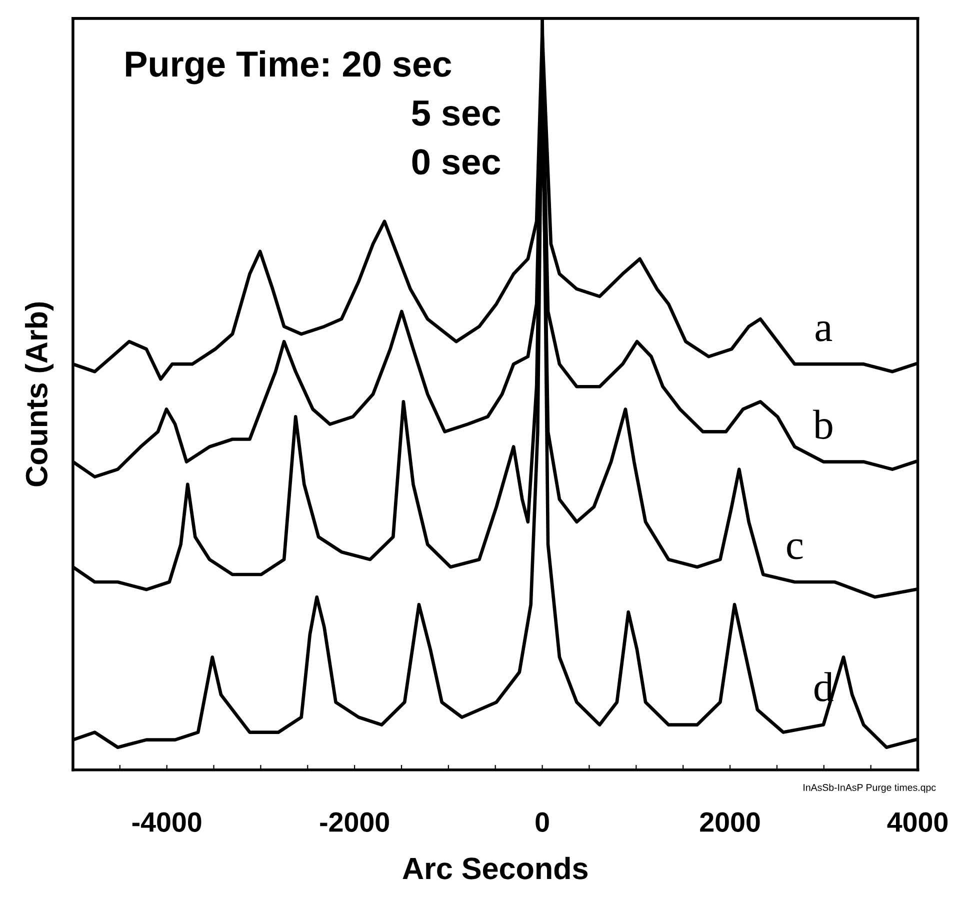 This screenshot has height=922, width=960. I want to click on annotation: 0 sec, so click(456, 162).